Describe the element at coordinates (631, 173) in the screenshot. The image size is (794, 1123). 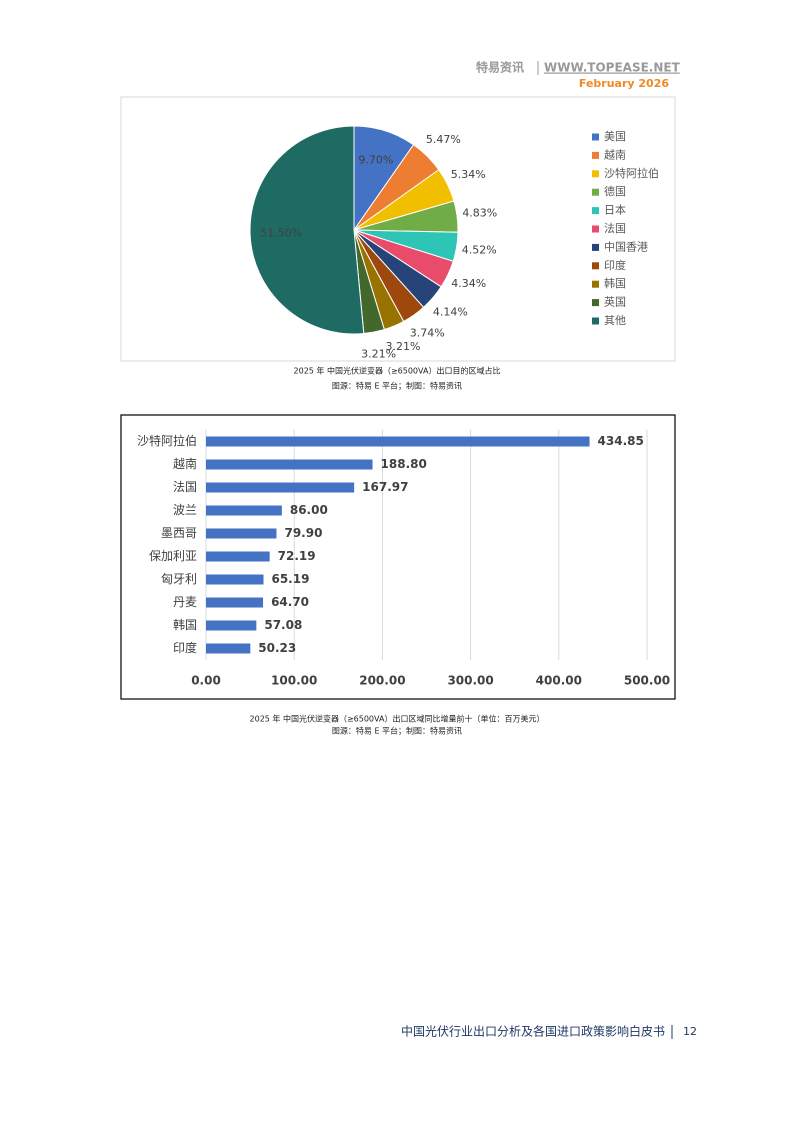
I see `legend-label: 沙特阿拉伯` at that location.